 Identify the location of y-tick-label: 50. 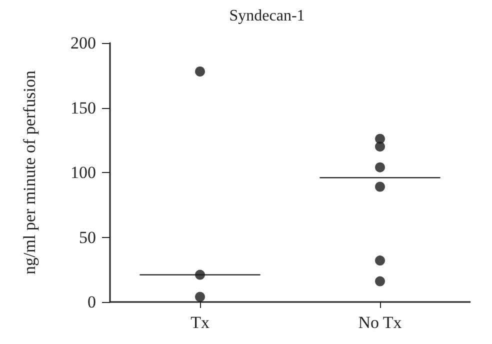
(87, 237).